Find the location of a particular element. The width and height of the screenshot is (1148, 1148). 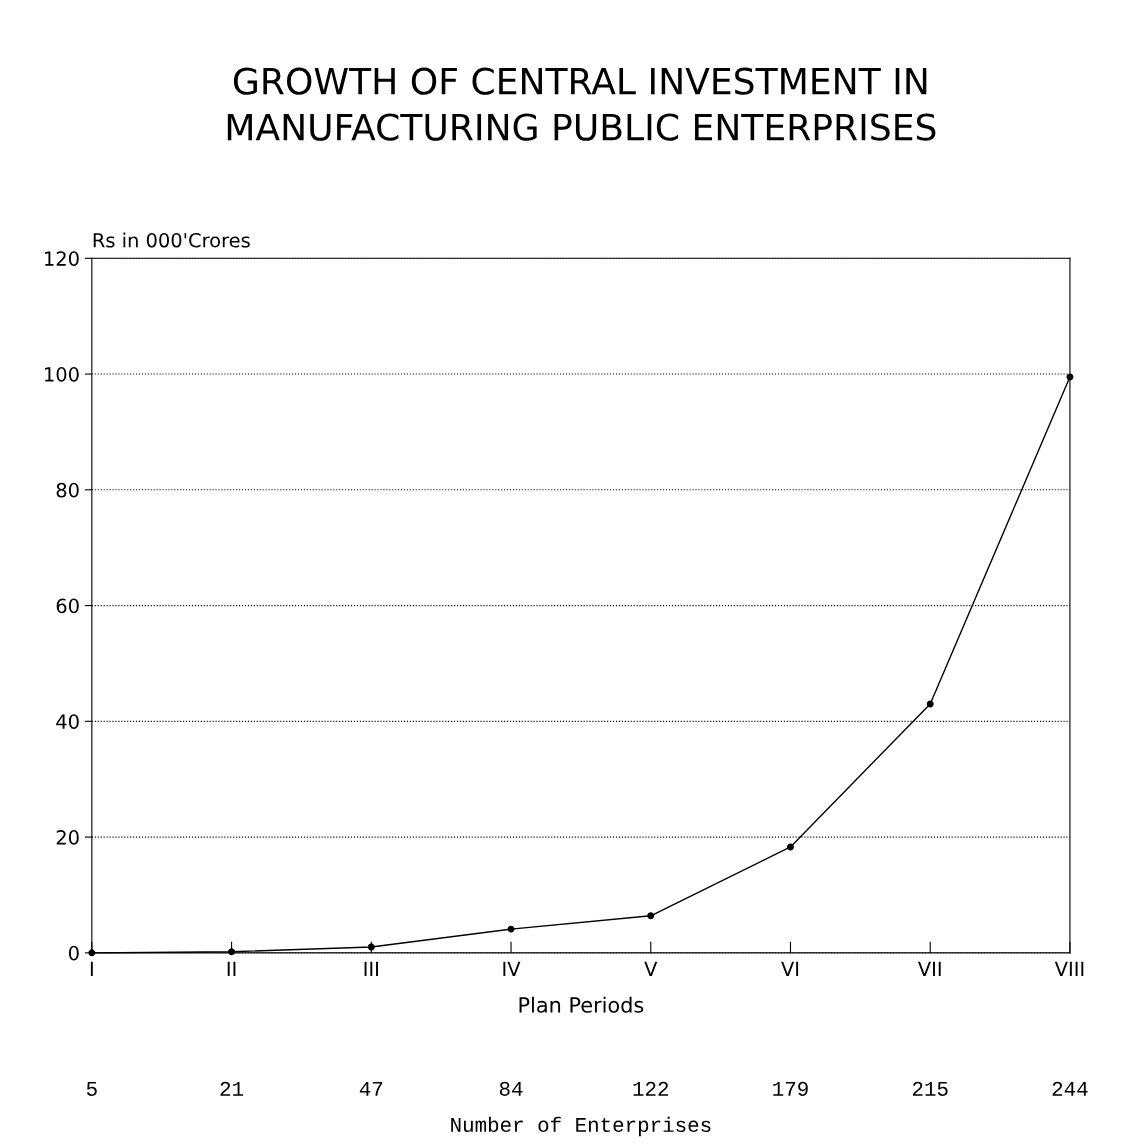

y-tick-label: 100 is located at coordinates (62, 374).